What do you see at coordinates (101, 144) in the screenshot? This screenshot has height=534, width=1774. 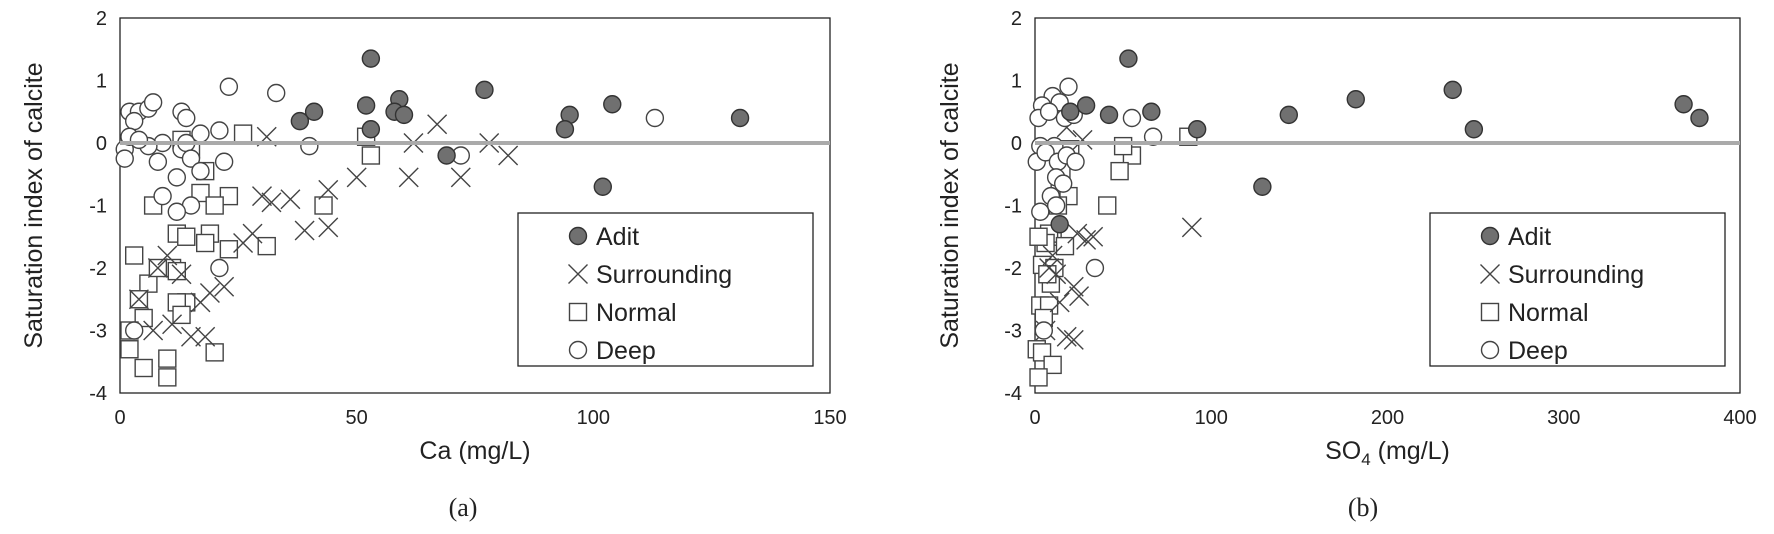 I see `y-tick-label: 0` at bounding box center [101, 144].